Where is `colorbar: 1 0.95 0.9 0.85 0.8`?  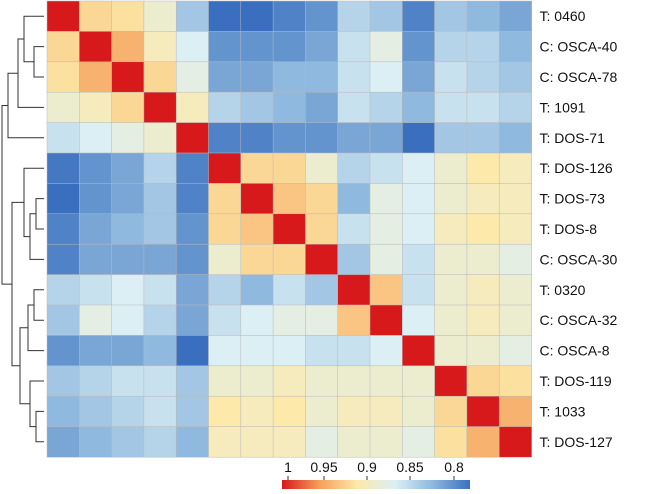 colorbar: 1 0.95 0.9 0.85 0.8 is located at coordinates (376, 474).